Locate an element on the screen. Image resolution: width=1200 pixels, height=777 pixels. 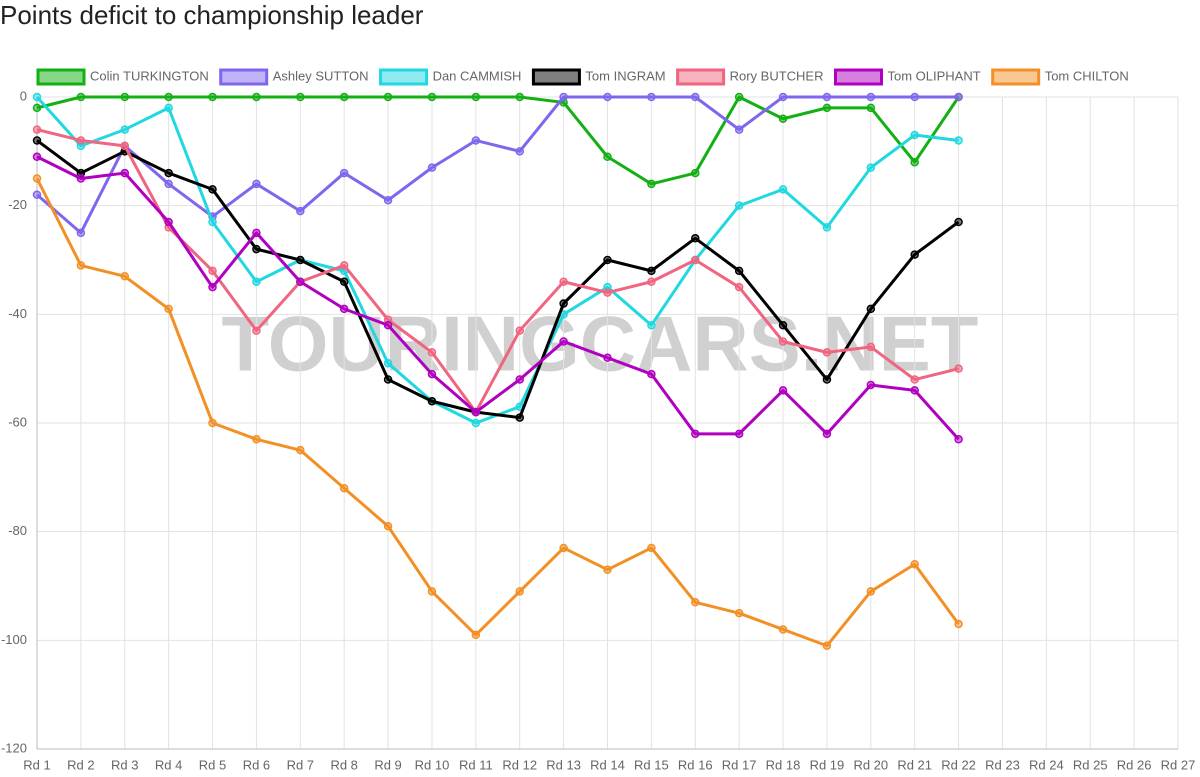
legend-label: Colin TURKINGTON is located at coordinates (149, 75).